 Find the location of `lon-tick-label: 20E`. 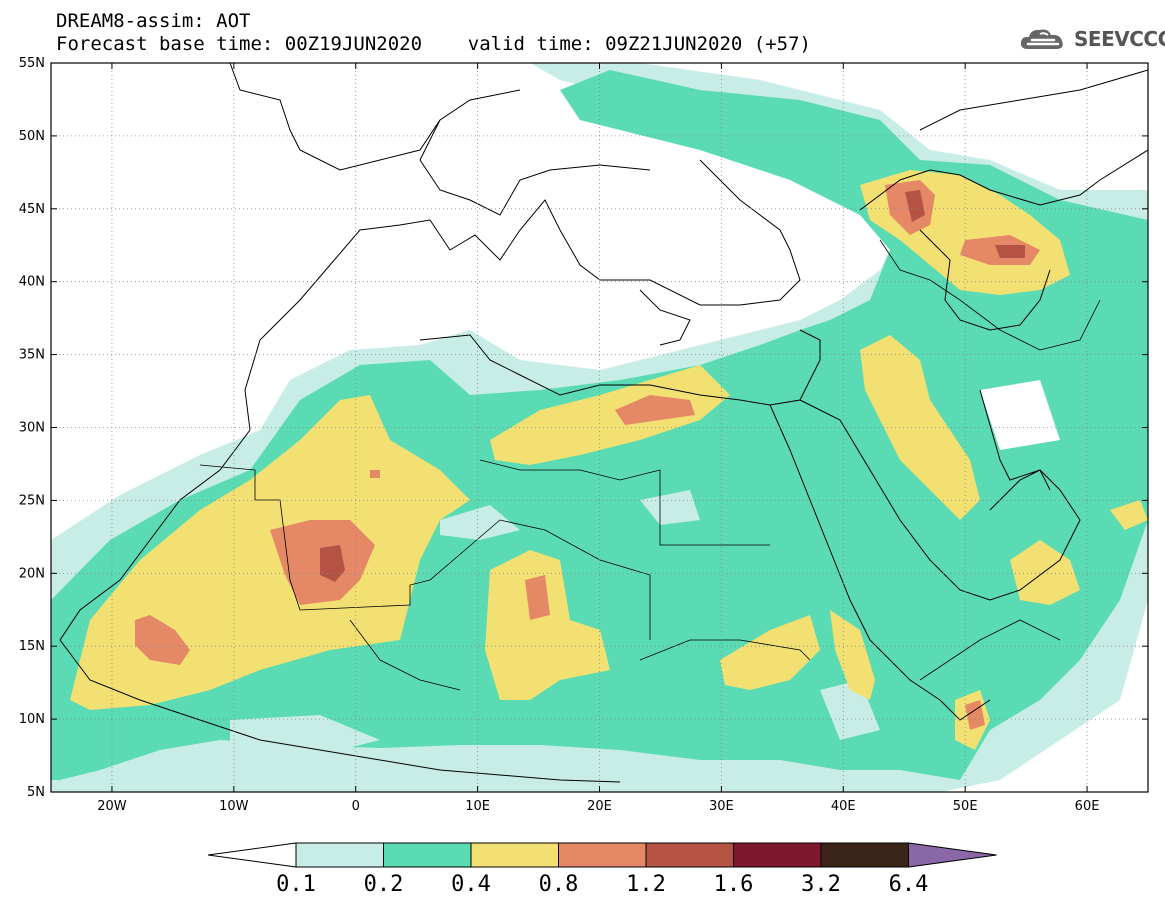

lon-tick-label: 20E is located at coordinates (599, 806).